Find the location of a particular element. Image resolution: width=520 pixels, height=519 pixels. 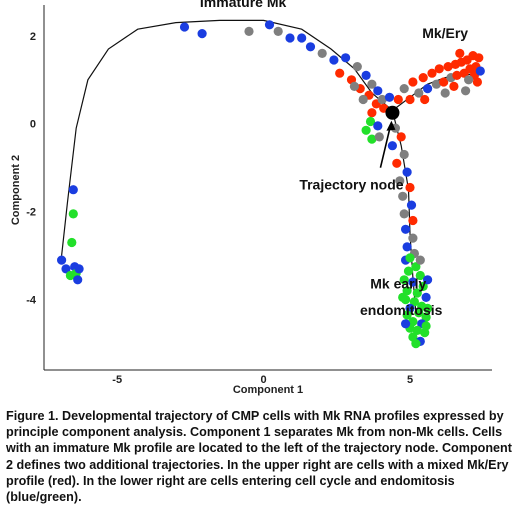

x-tick-label: 5 is located at coordinates (410, 380).